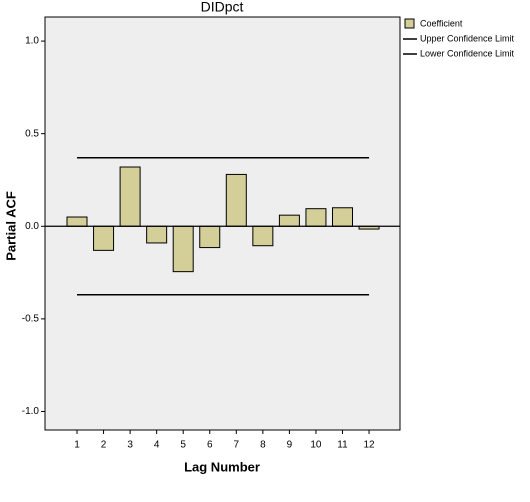 The height and width of the screenshot is (502, 530). Describe the element at coordinates (77, 445) in the screenshot. I see `x-tick-label: 1` at that location.